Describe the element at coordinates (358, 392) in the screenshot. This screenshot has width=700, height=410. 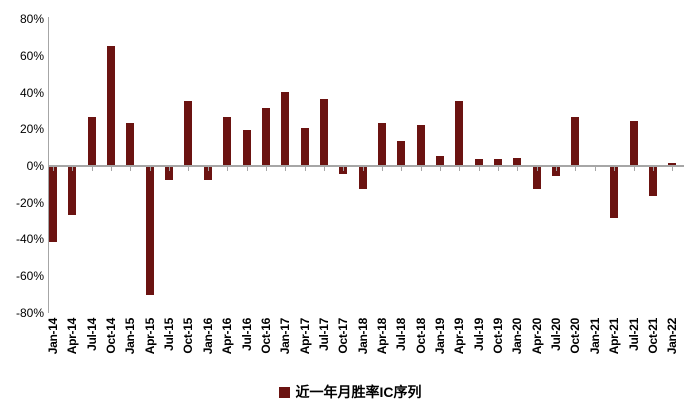
I see `legend-label: 近一年月胜率IC序列` at that location.